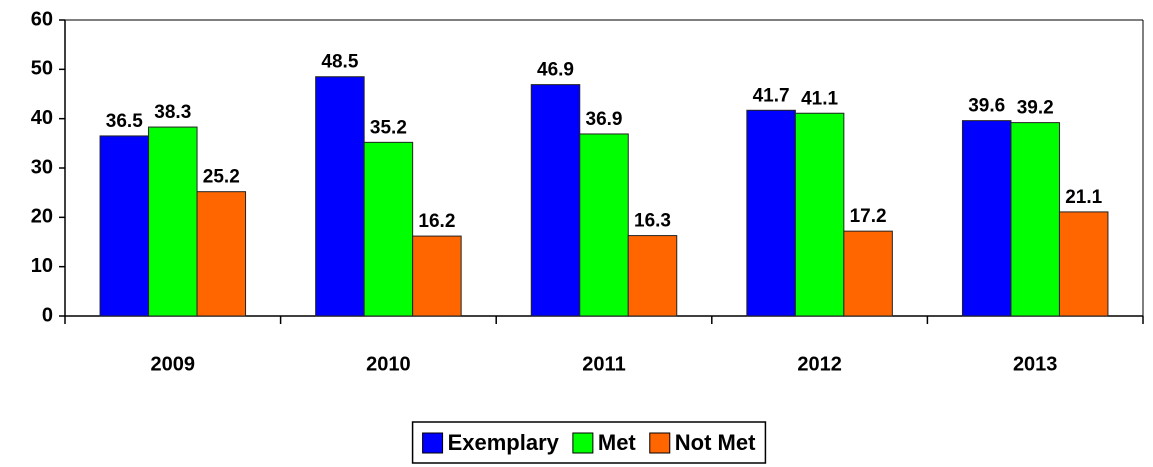 This screenshot has width=1153, height=467. I want to click on value-label: 48.5, so click(339, 62).